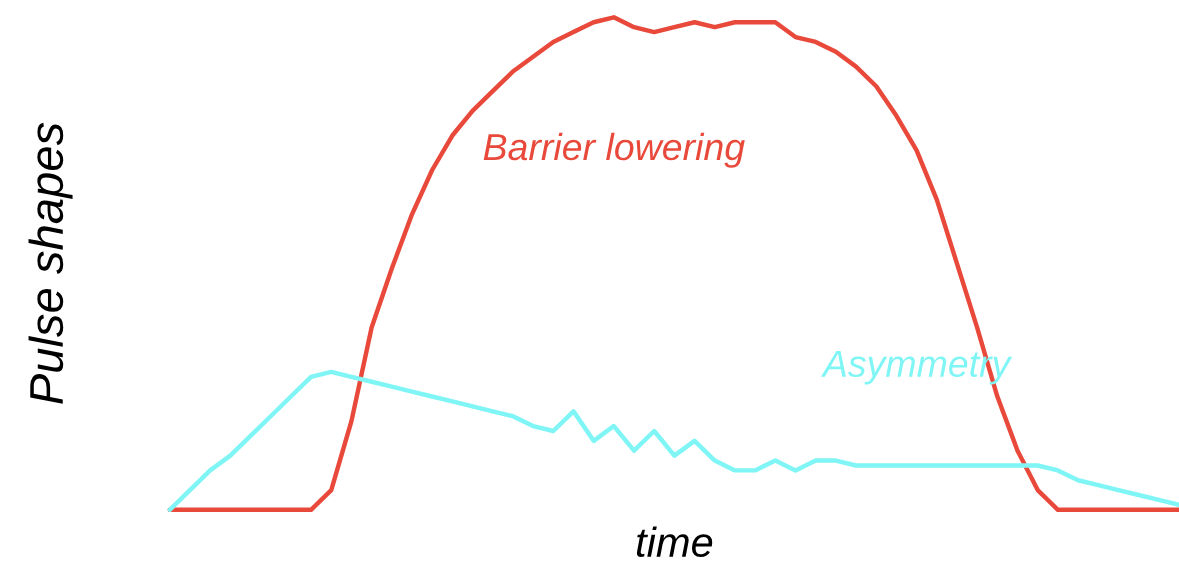 This screenshot has height=578, width=1179. I want to click on x-axis-title: time, so click(674, 542).